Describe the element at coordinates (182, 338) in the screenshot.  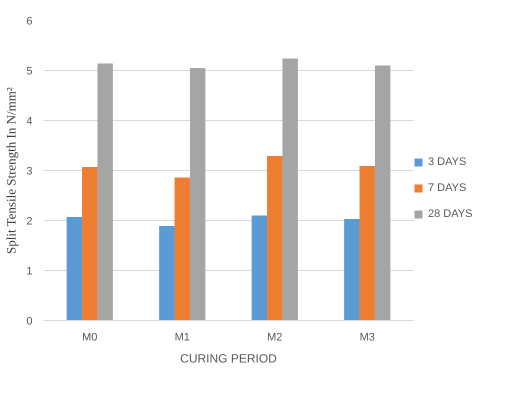
I see `x-tick-label: M1` at that location.